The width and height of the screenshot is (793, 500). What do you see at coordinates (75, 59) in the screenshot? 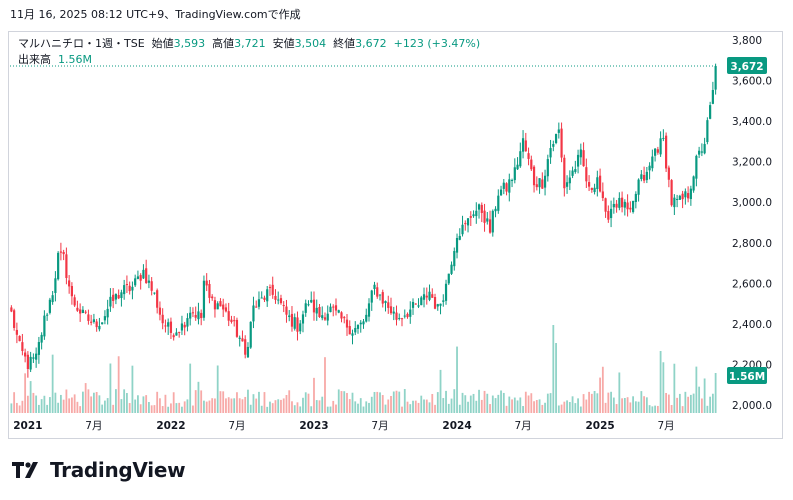
I see `legend-volume-value: 1.56M` at bounding box center [75, 59].